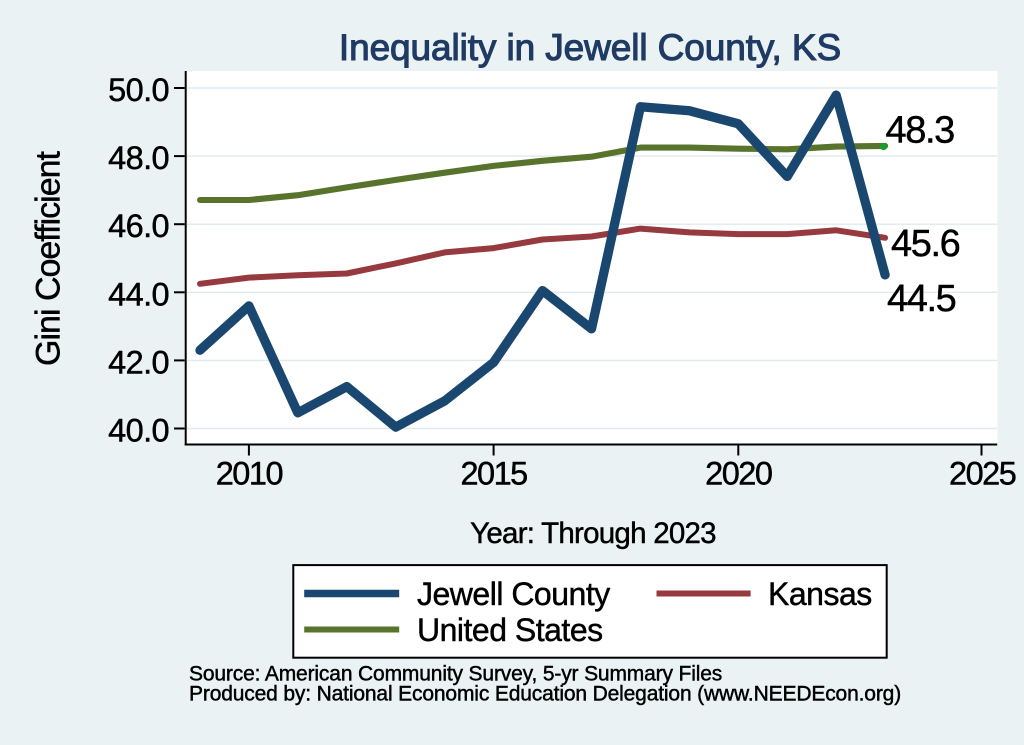 The image size is (1024, 745). Describe the element at coordinates (510, 630) in the screenshot. I see `svg-text: United States` at that location.